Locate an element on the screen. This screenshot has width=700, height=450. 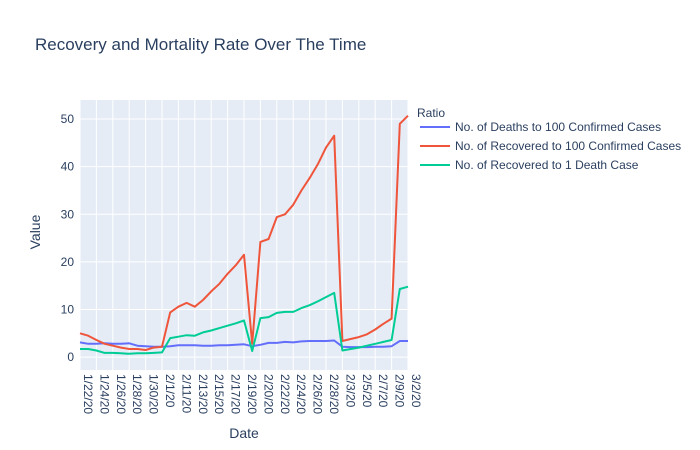
legend-item-3: No. of Recovered to 1 Death Case is located at coordinates (529, 165).